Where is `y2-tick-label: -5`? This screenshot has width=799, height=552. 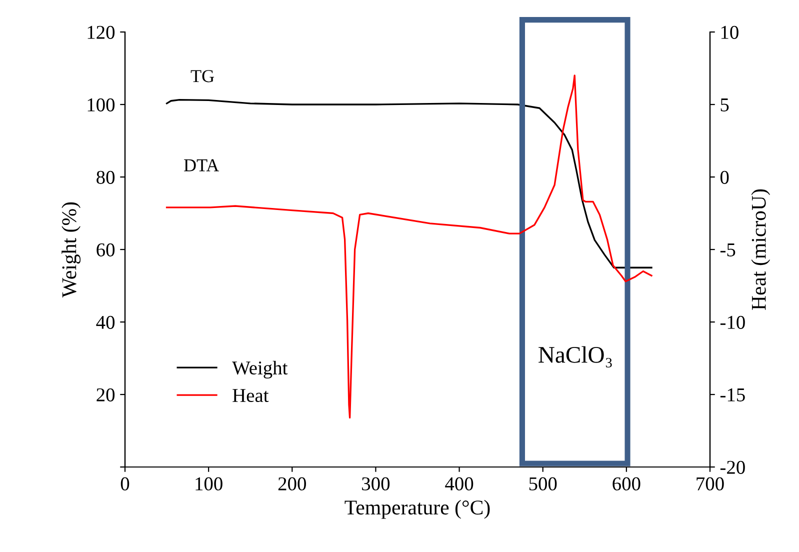
y2-tick-label: -5 is located at coordinates (728, 250).